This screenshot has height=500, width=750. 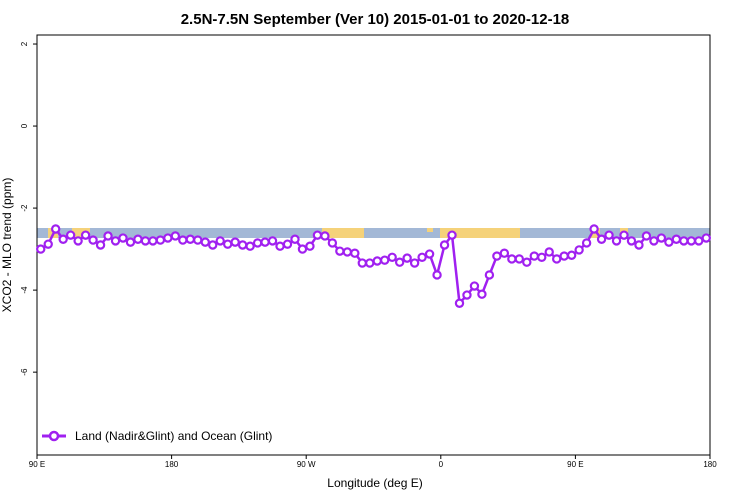 I want to click on x-tick-label: 0, so click(x=441, y=464).